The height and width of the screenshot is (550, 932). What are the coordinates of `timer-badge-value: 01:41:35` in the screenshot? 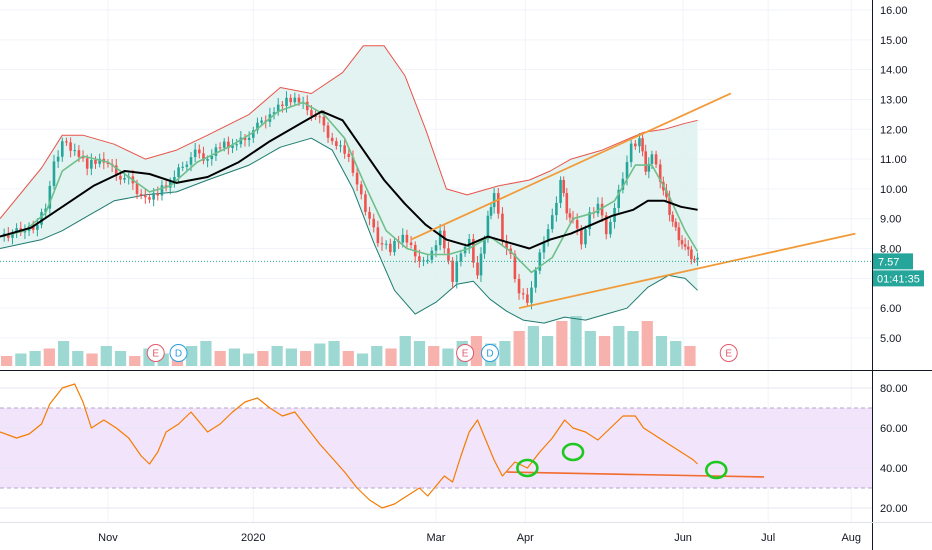 It's located at (898, 279).